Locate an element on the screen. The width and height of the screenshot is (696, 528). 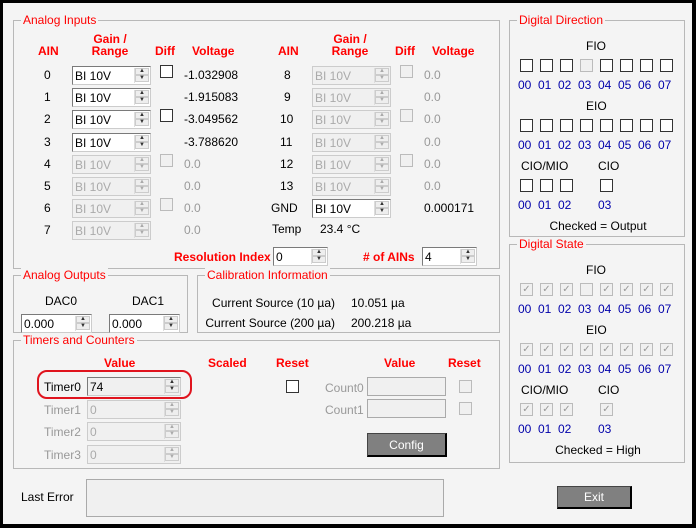
config-button: Config is located at coordinates (407, 445).